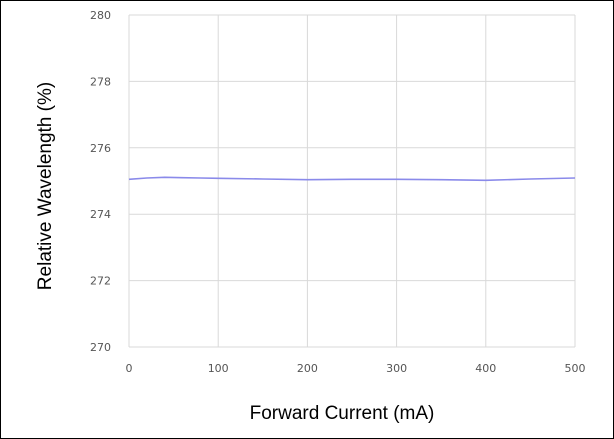  What do you see at coordinates (342, 413) in the screenshot?
I see `x-axis-title: Forward Current (mA)` at bounding box center [342, 413].